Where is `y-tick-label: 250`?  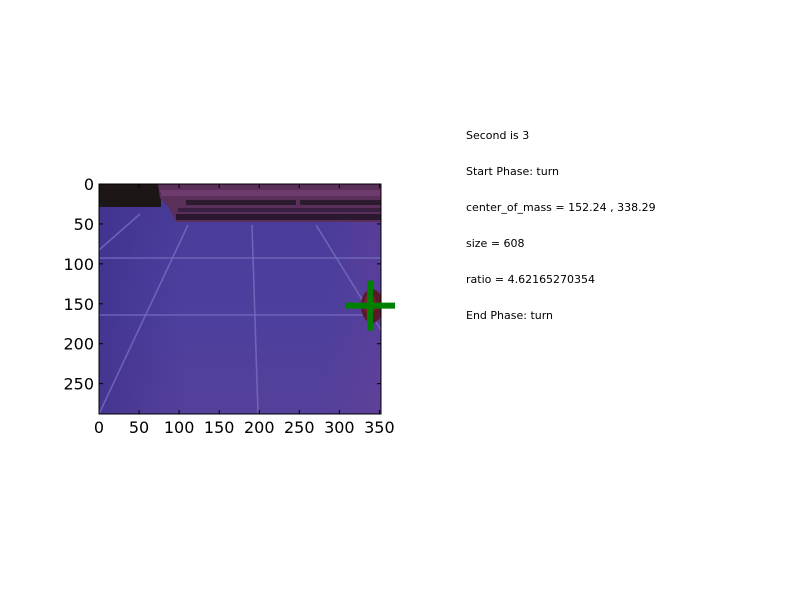 y-tick-label: 250 is located at coordinates (78, 384).